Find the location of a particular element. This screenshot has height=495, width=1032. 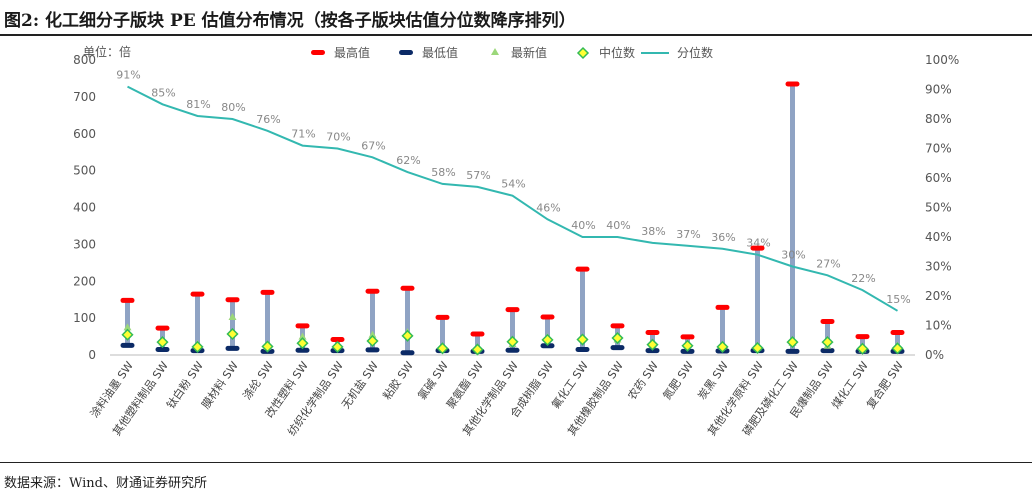

percentile-label: 57% is located at coordinates (478, 175).